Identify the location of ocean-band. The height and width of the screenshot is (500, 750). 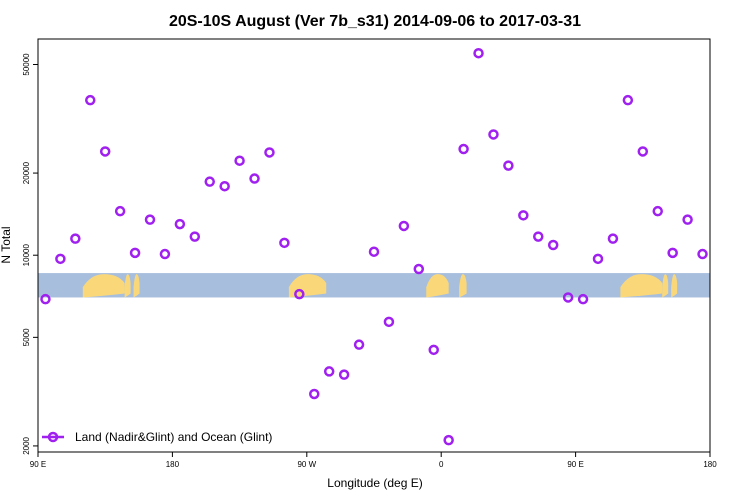
(374, 285).